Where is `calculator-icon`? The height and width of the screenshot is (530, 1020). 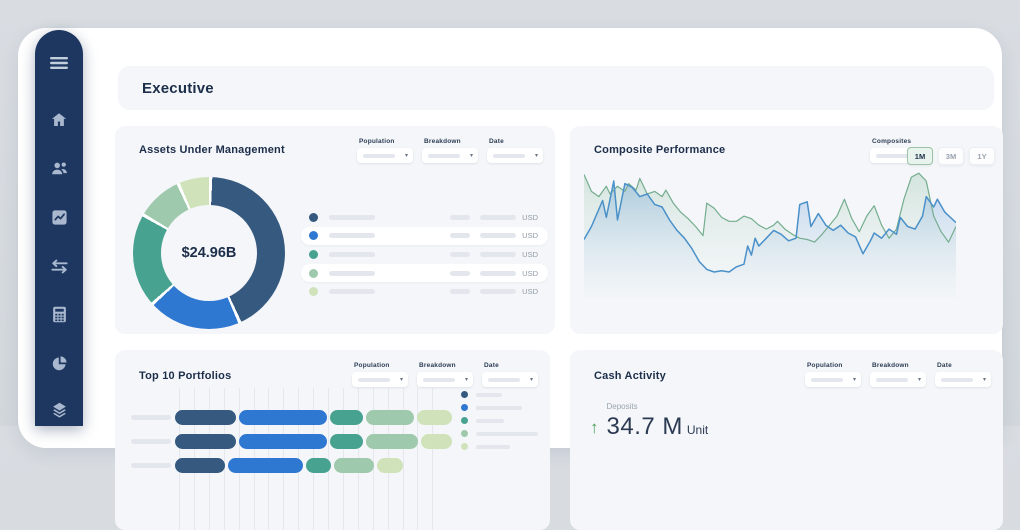
calculator-icon is located at coordinates (59, 314).